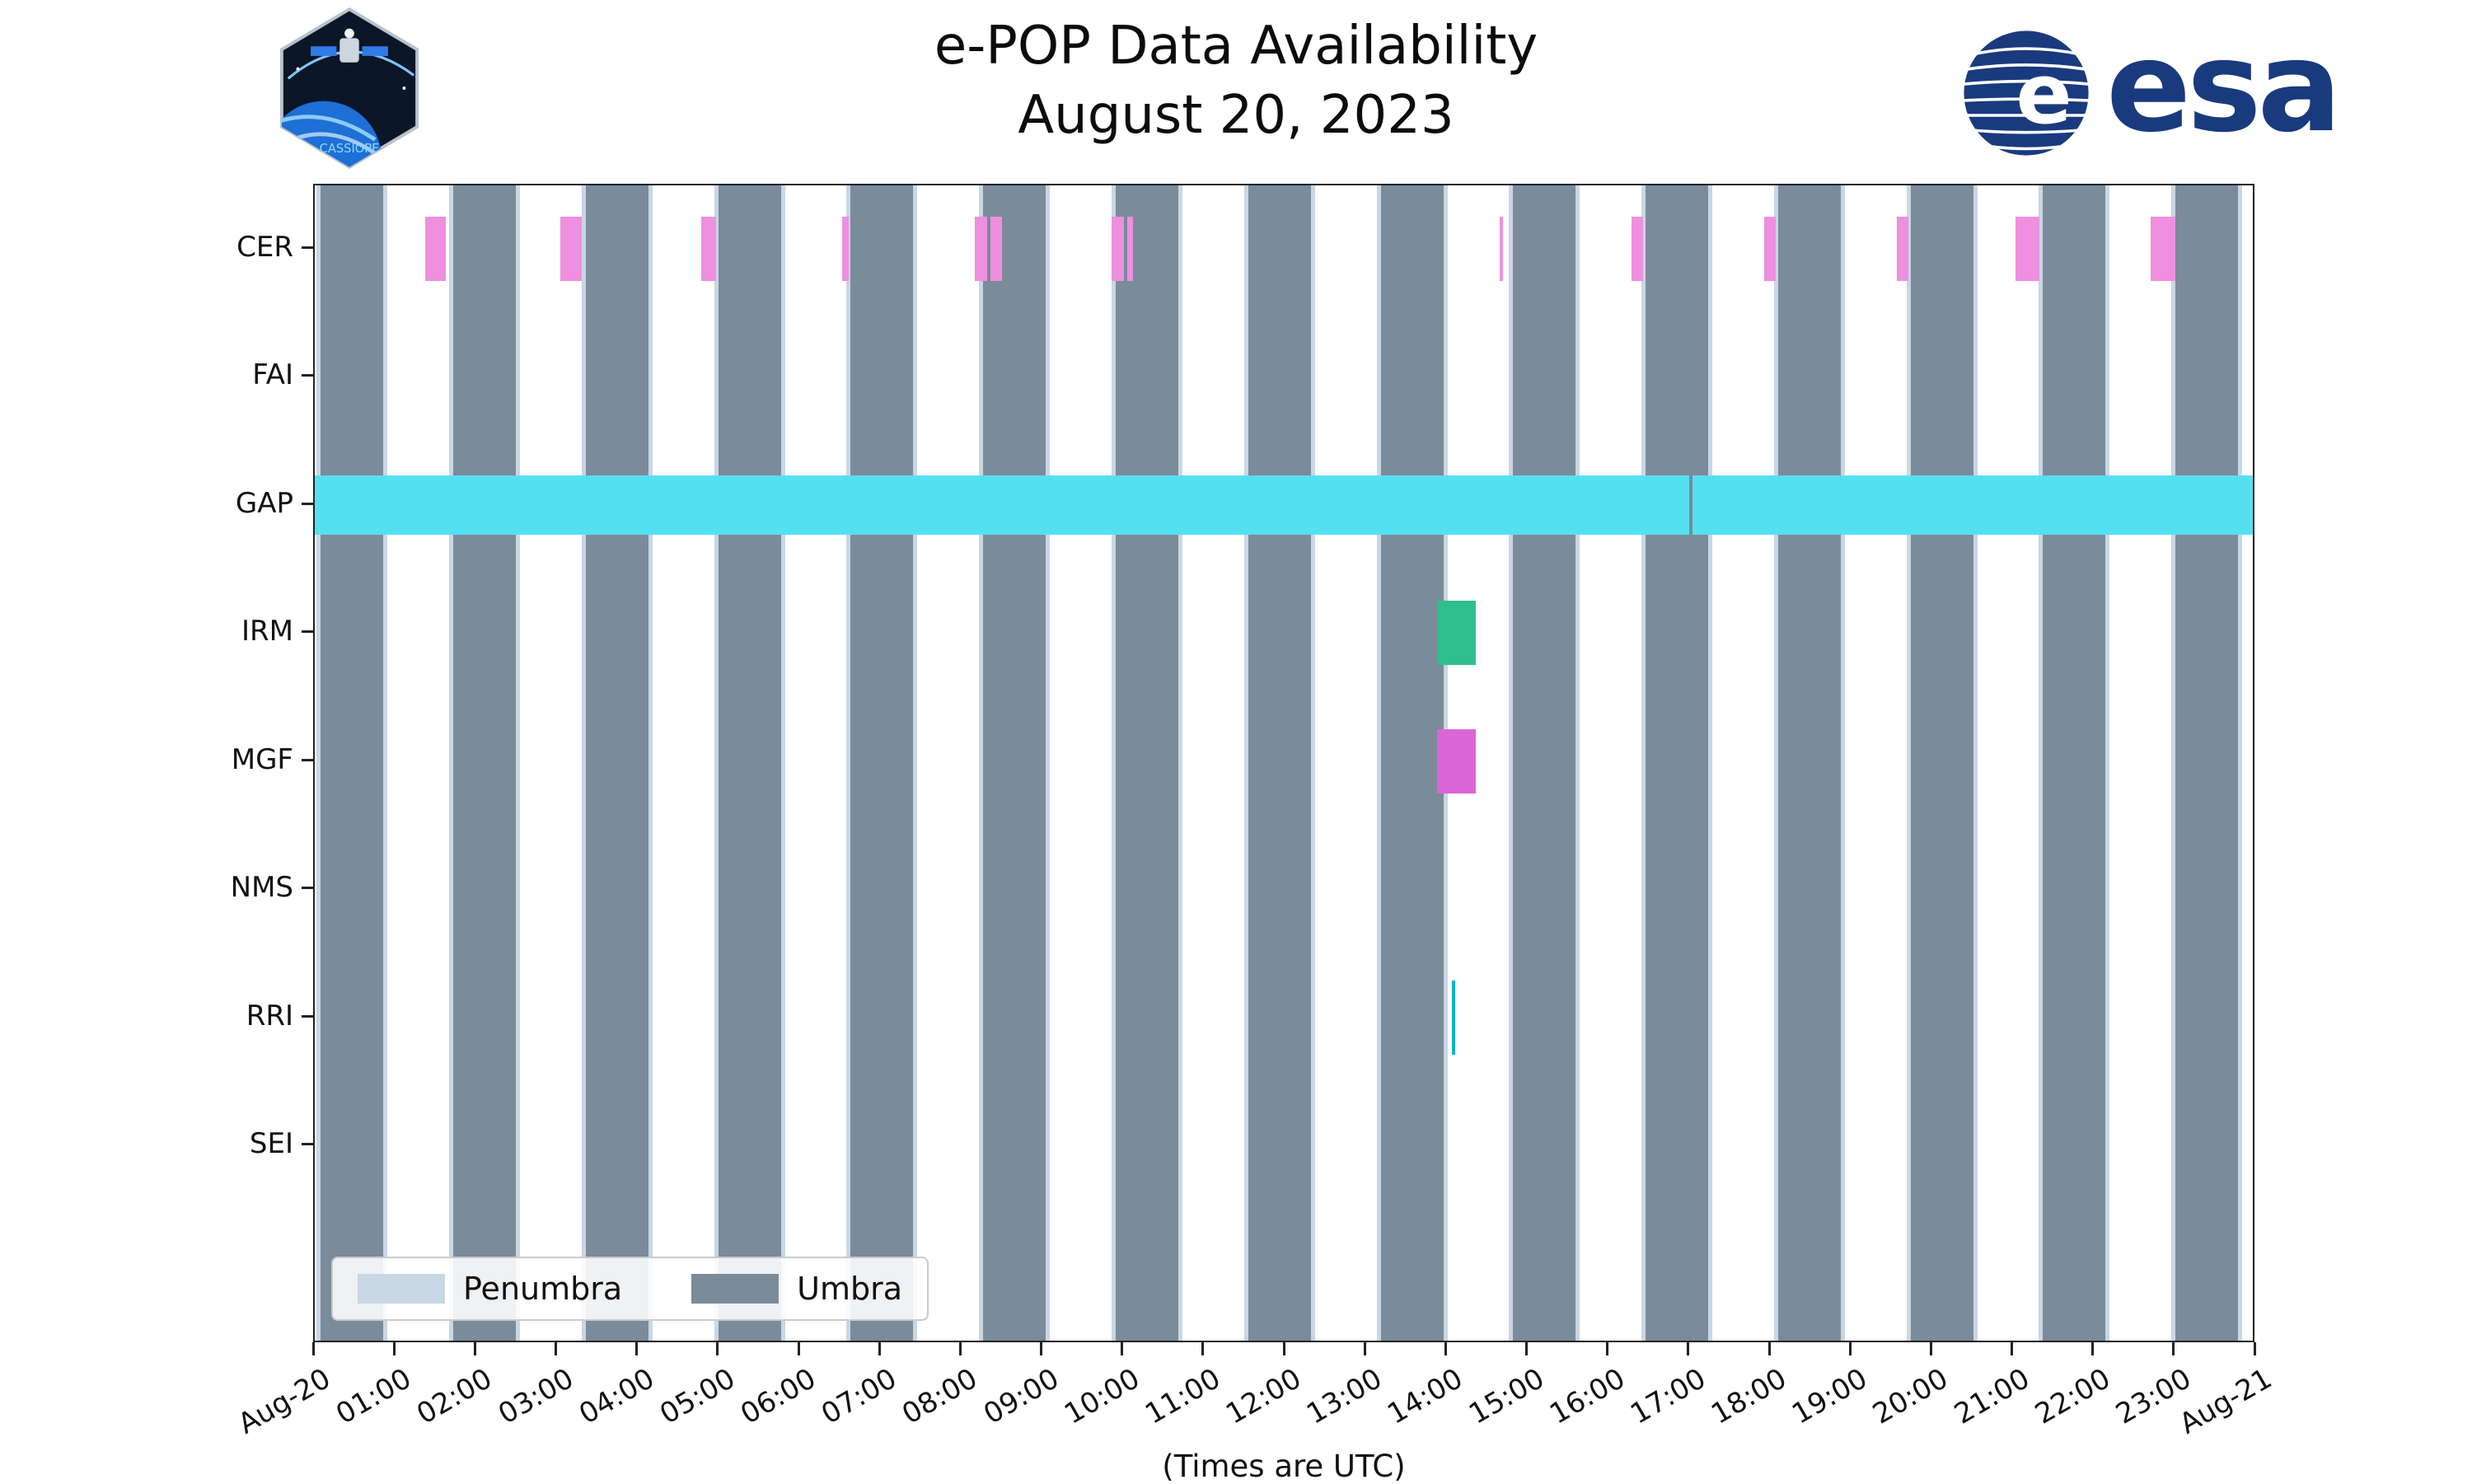 This screenshot has width=2472, height=1484. Describe the element at coordinates (1236, 116) in the screenshot. I see `chart-subtitle: August 20, 2023` at that location.